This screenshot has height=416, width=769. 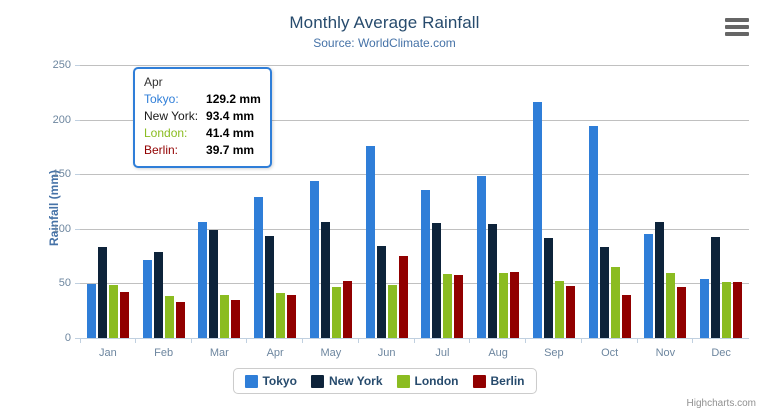 I want to click on legend-item-tokyo: Tokyo, so click(x=270, y=381).